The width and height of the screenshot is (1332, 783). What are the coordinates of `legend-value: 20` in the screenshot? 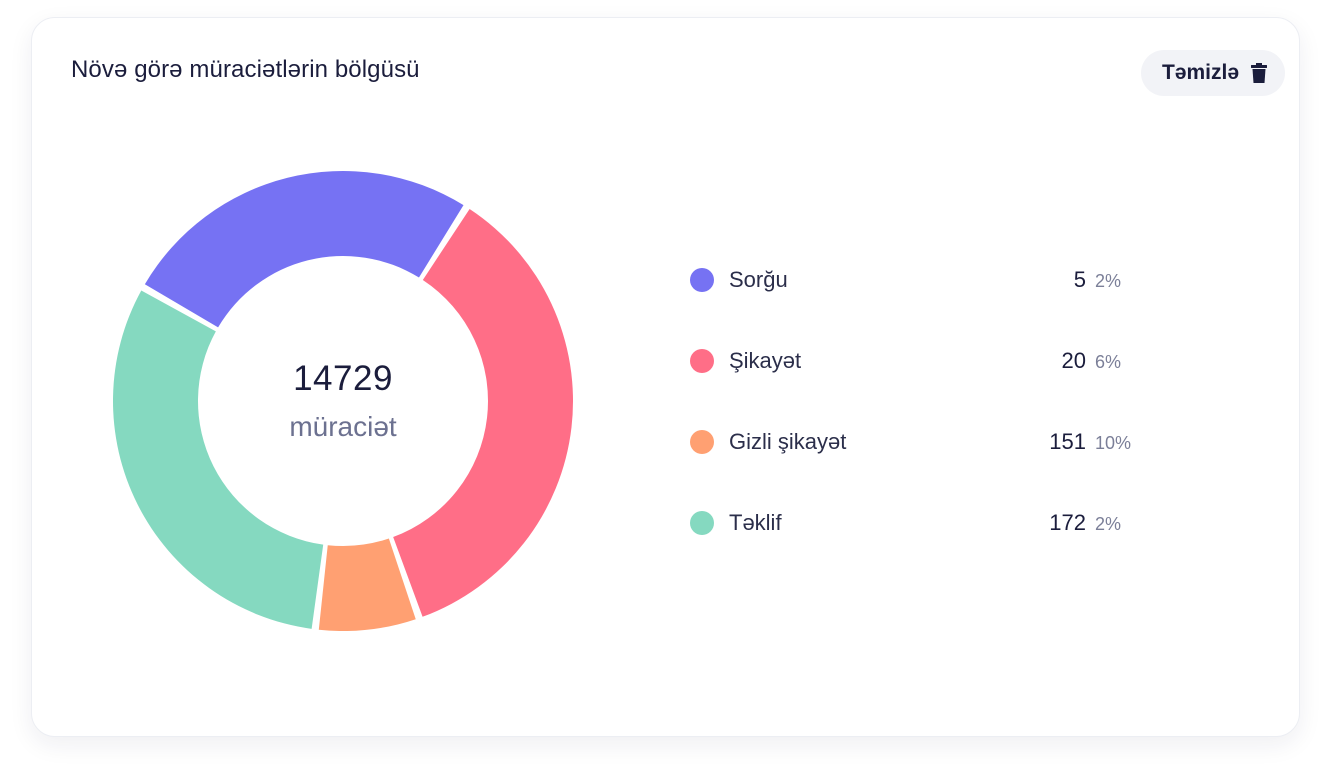 It's located at (1073, 360).